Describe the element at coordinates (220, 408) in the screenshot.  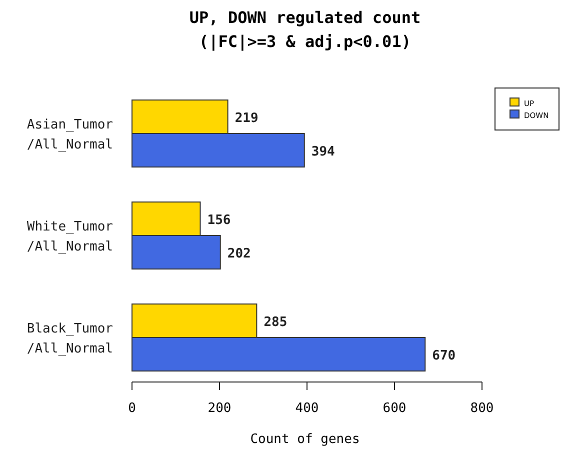
I see `x-tick-label: 200` at that location.